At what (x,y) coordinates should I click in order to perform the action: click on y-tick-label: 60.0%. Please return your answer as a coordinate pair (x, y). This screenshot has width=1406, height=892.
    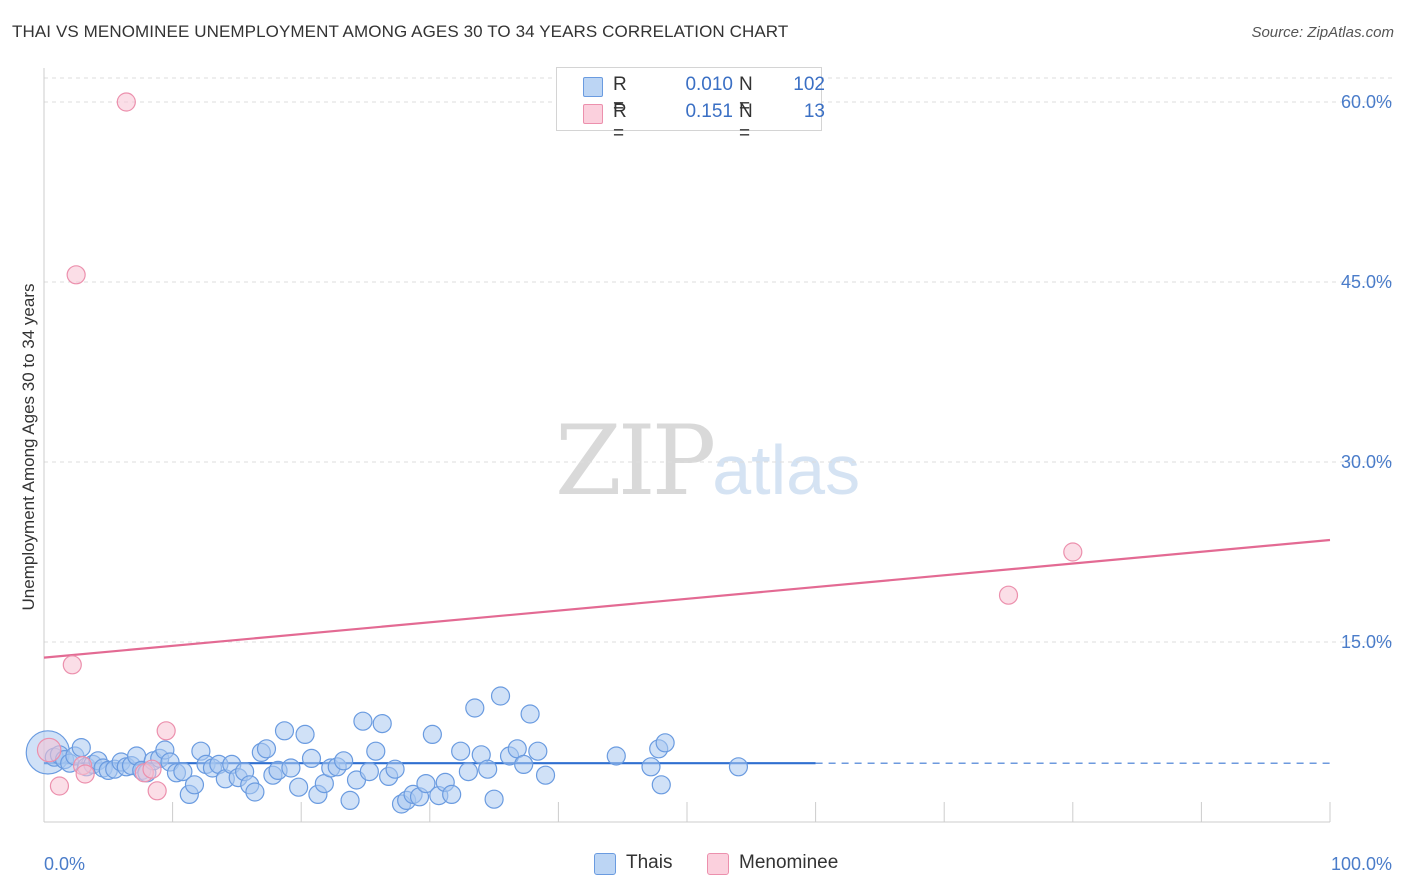
    Looking at the image, I should click on (1366, 102).